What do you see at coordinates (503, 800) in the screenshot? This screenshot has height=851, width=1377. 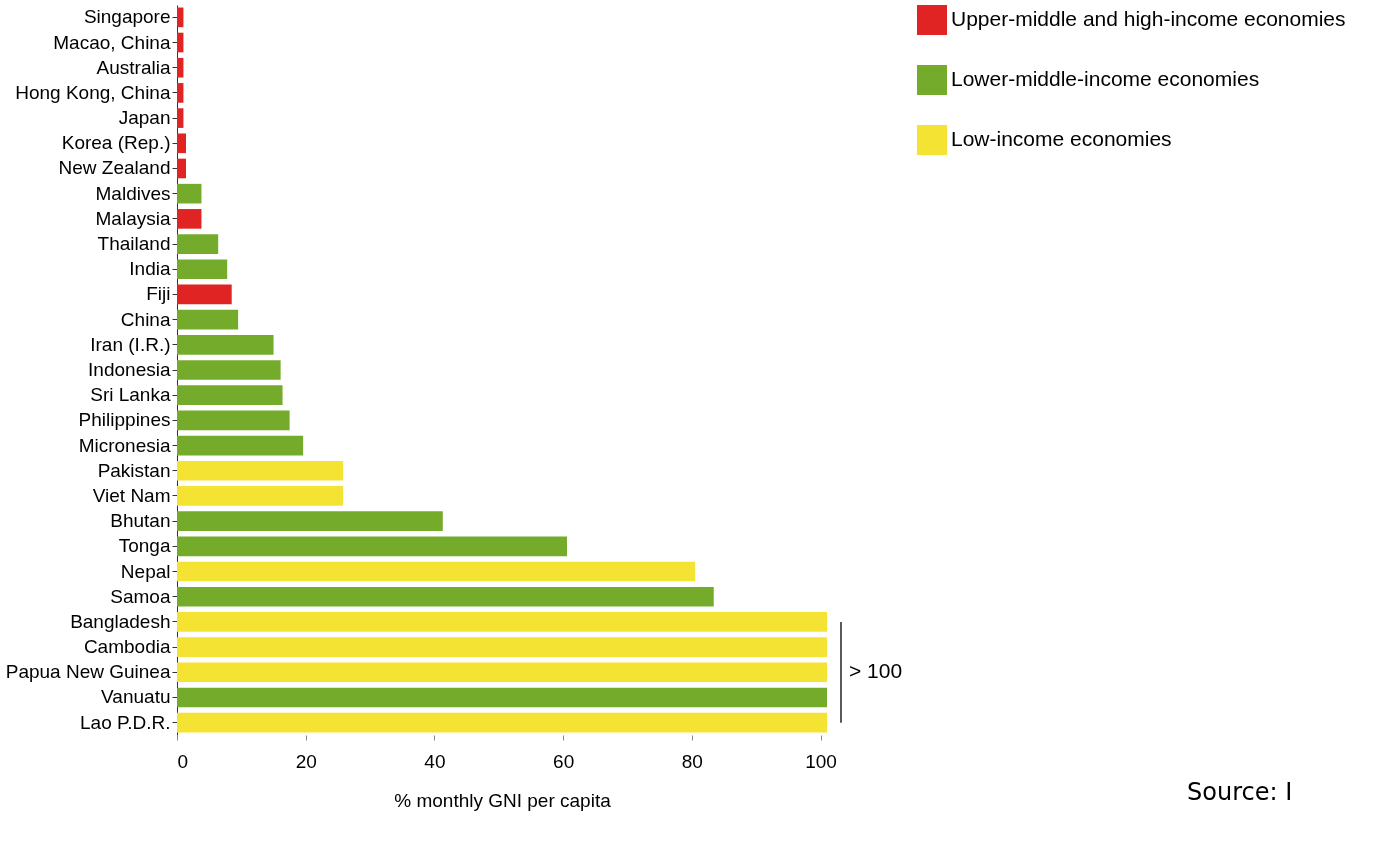 I see `x-axis-title: % monthly GNI per capita` at bounding box center [503, 800].